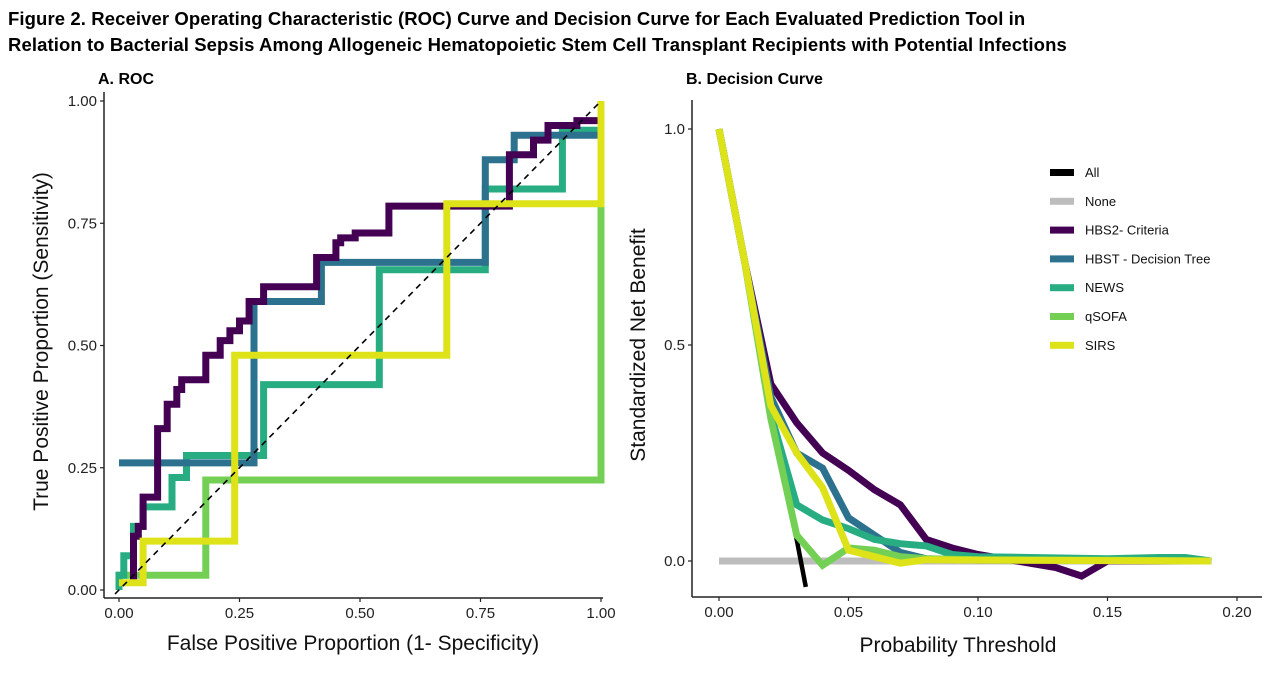 The image size is (1279, 675). I want to click on roc-y-axis-title: True Positive Proportion (Sensitivity), so click(41, 341).